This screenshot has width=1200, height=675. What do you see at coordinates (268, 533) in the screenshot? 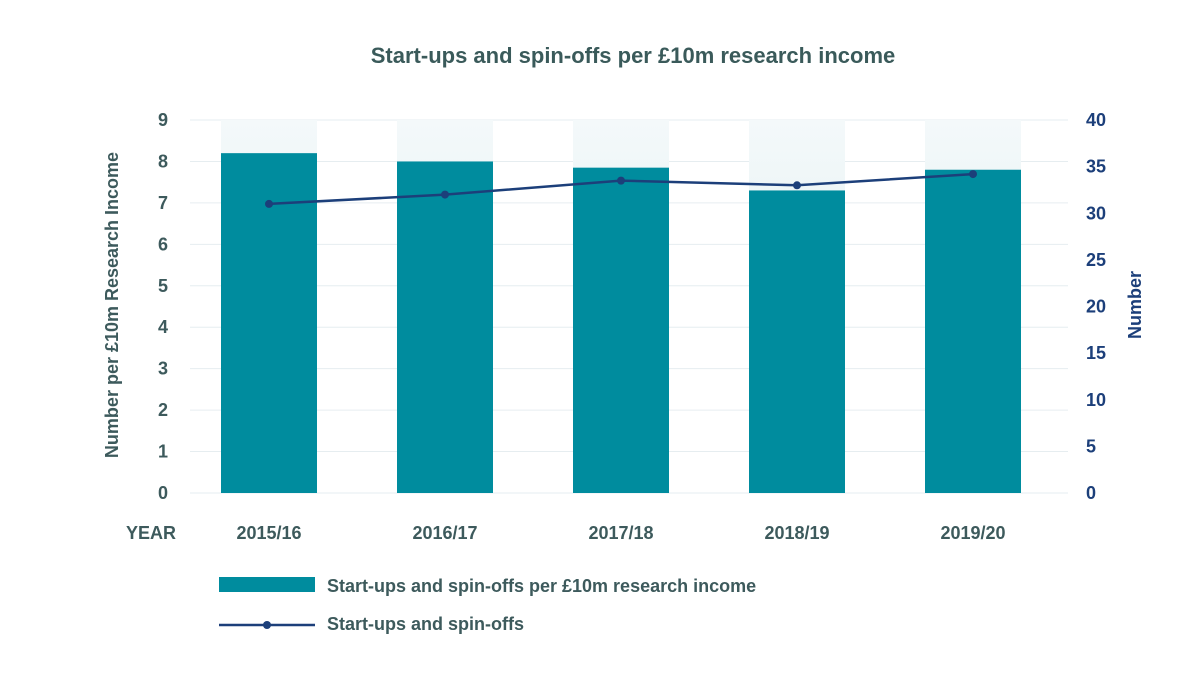
I see `x-tick-label: 2015/16` at bounding box center [268, 533].